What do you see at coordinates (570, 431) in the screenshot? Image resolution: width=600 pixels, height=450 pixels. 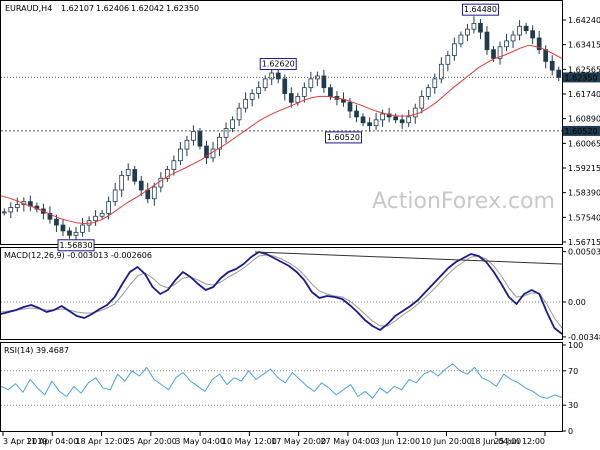 I see `rsi-axis-label: 0` at bounding box center [570, 431].